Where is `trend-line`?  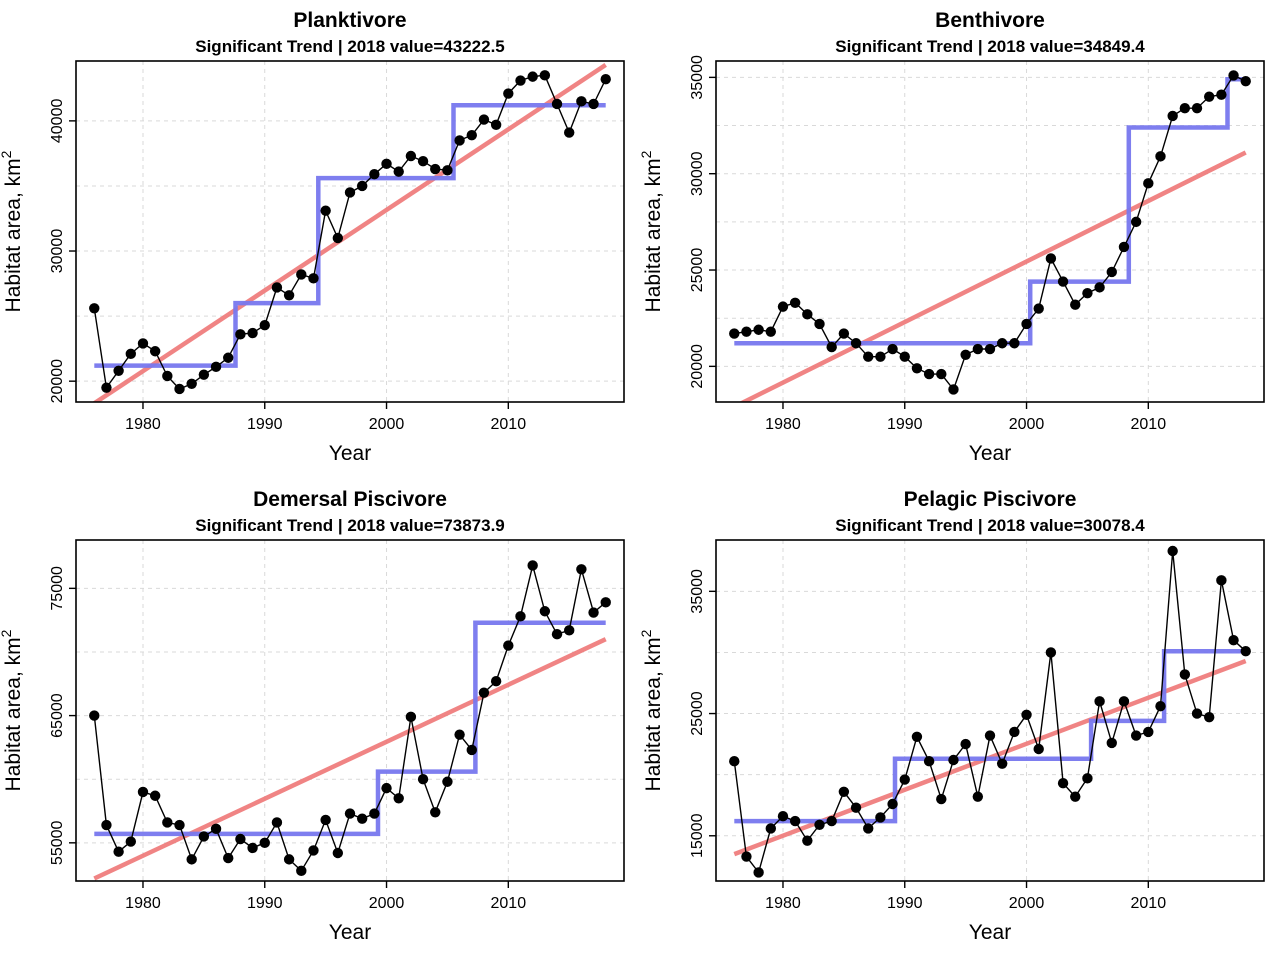
trend-line is located at coordinates (350, 759).